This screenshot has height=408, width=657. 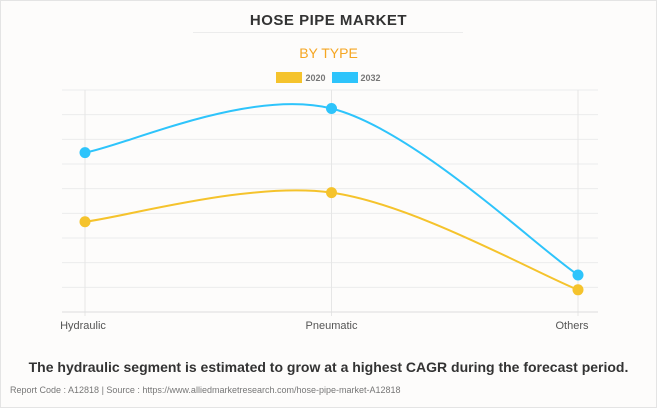 What do you see at coordinates (572, 326) in the screenshot?
I see `x-tick-label: Others` at bounding box center [572, 326].